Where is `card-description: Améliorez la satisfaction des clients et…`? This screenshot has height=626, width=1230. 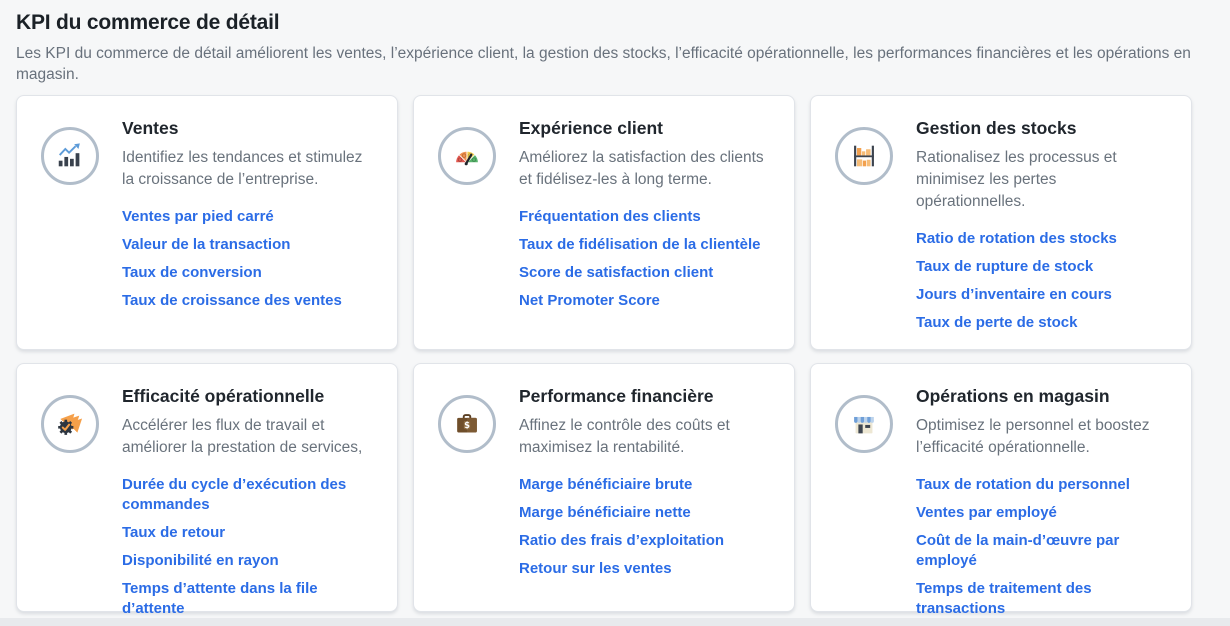
card-description: Améliorez la satisfaction des clients et… is located at coordinates (641, 168).